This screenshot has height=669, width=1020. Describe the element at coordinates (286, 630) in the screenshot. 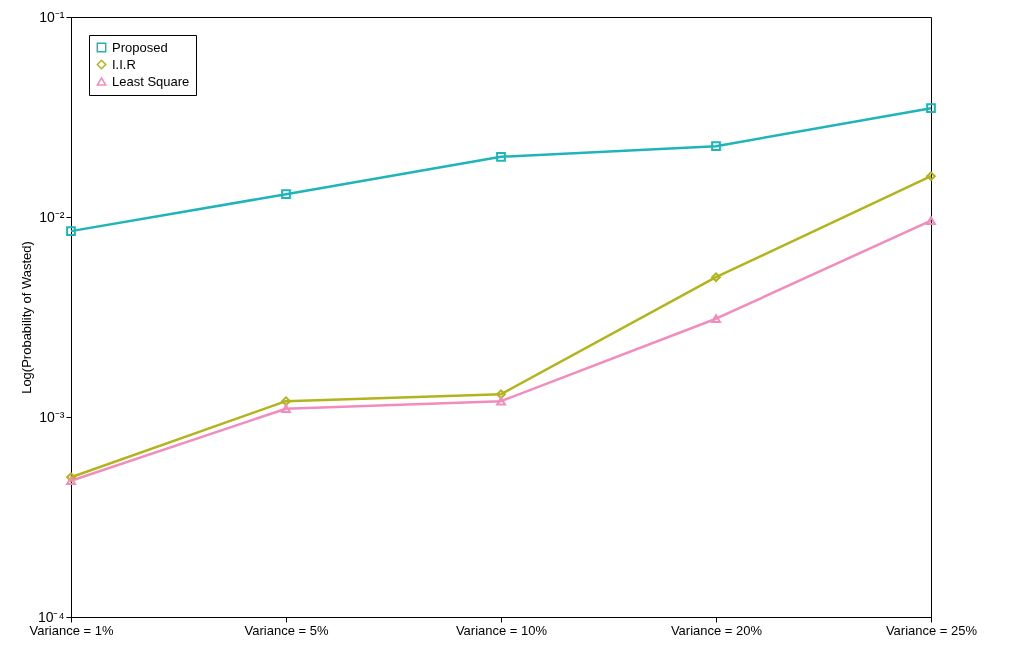

I see `x-tick-label: Variance = 5%` at that location.